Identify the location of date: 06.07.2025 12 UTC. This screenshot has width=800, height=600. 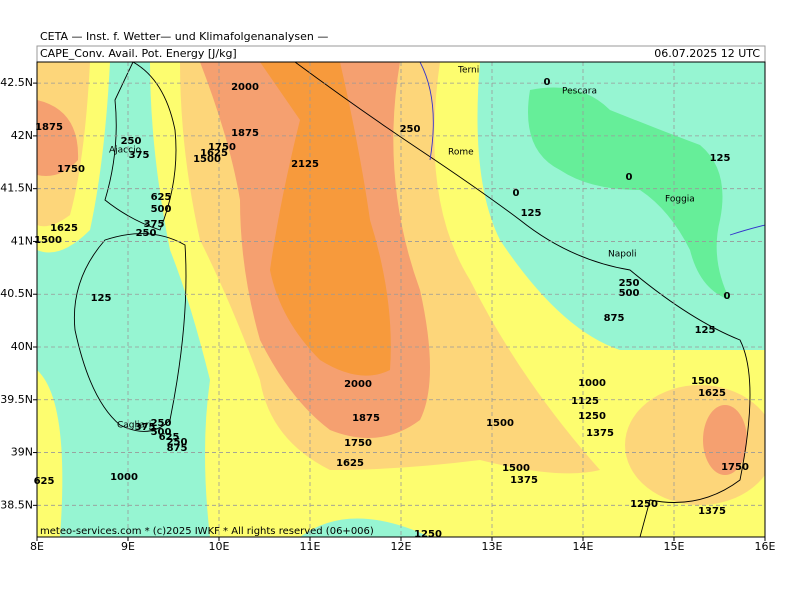
(707, 53).